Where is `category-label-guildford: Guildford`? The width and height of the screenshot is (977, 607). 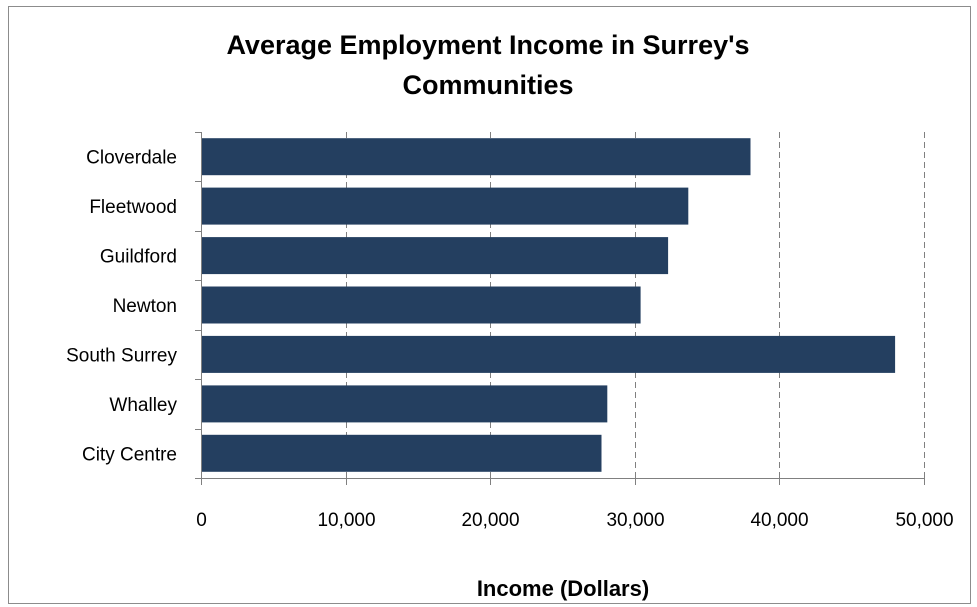 category-label-guildford: Guildford is located at coordinates (138, 257).